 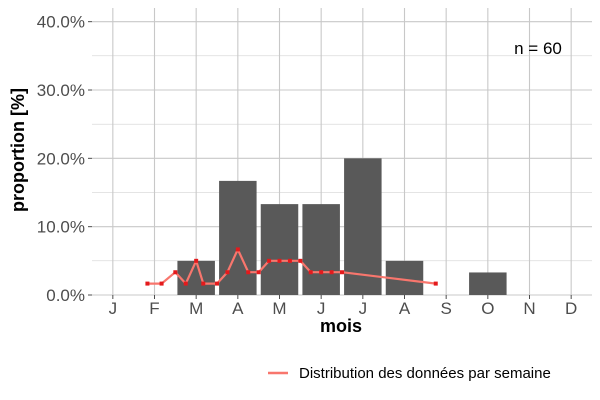 I want to click on weekly-distribution-points, so click(x=291, y=266).